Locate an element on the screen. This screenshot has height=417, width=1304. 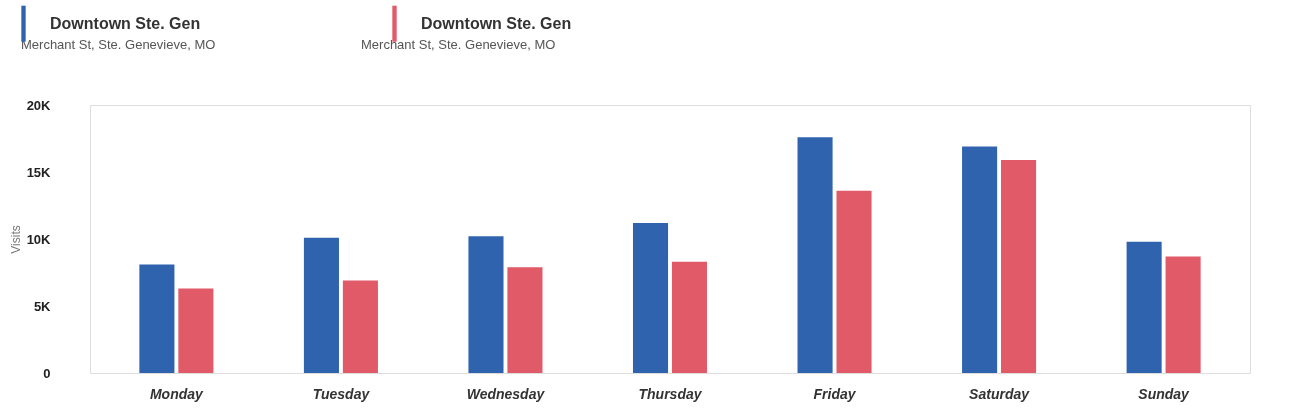
x-tick-label: Saturday is located at coordinates (1000, 393).